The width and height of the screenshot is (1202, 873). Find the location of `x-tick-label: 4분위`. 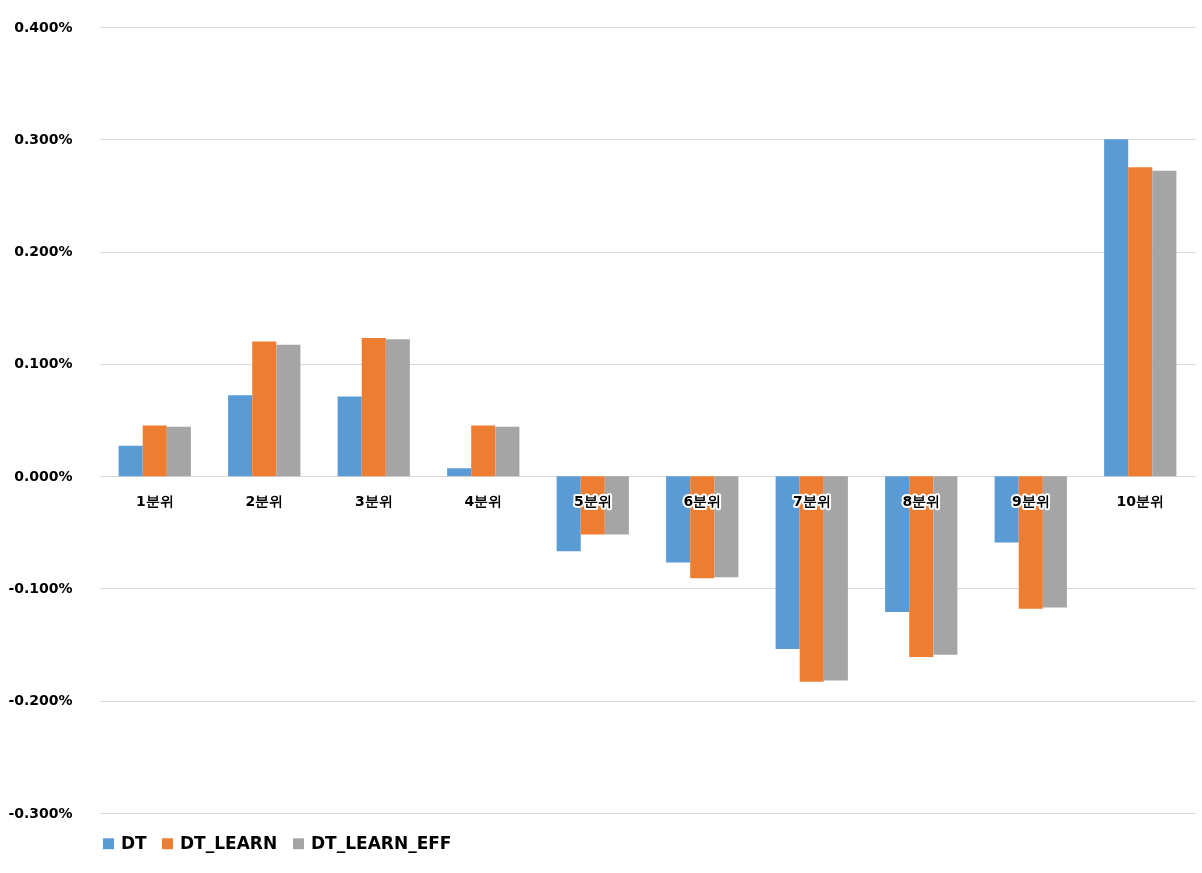

x-tick-label: 4분위 is located at coordinates (483, 500).